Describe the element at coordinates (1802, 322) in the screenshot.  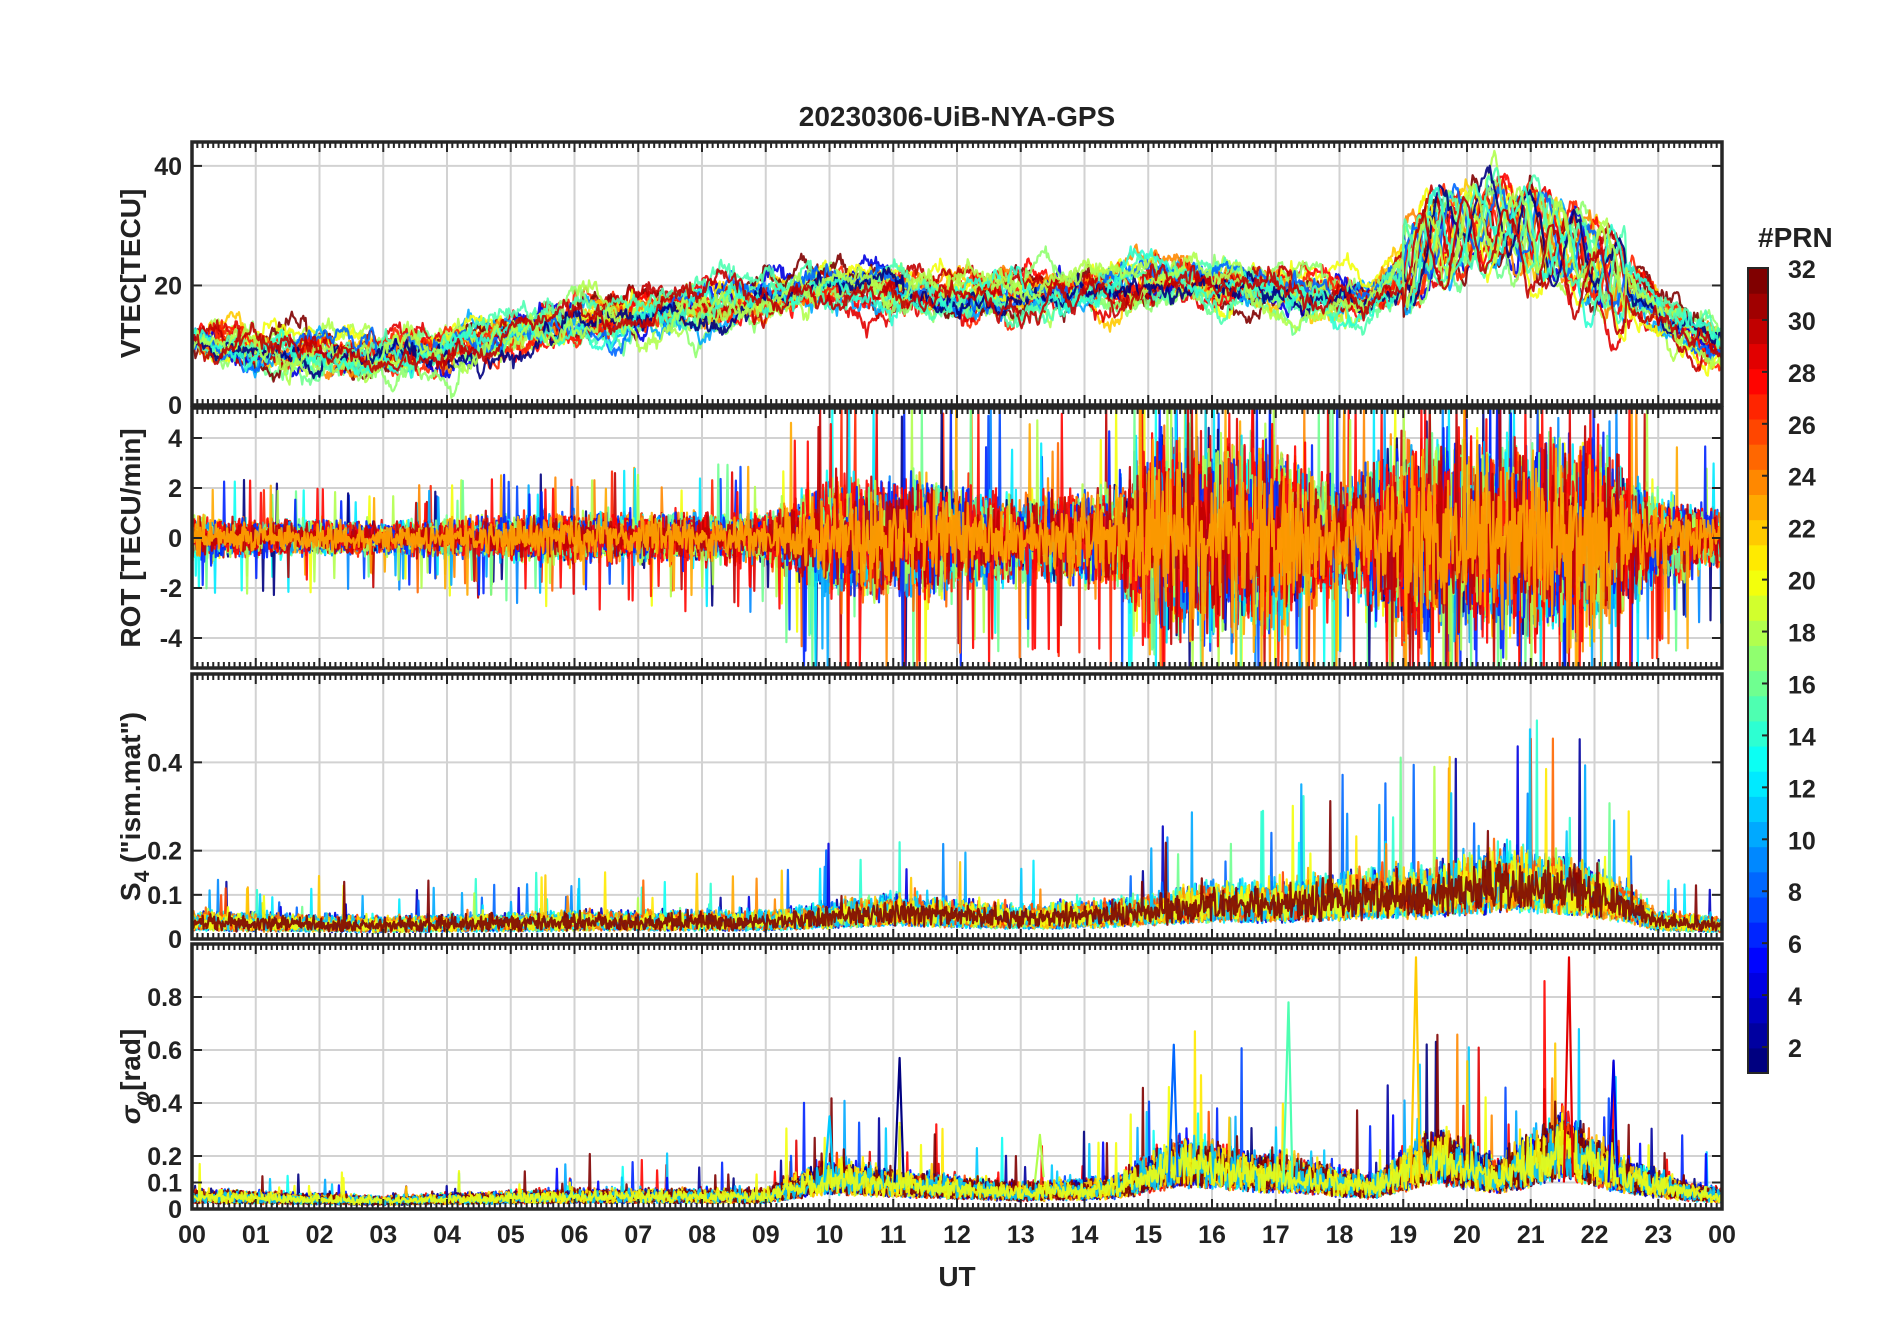
I see `colorbar-tick-label: 30` at that location.